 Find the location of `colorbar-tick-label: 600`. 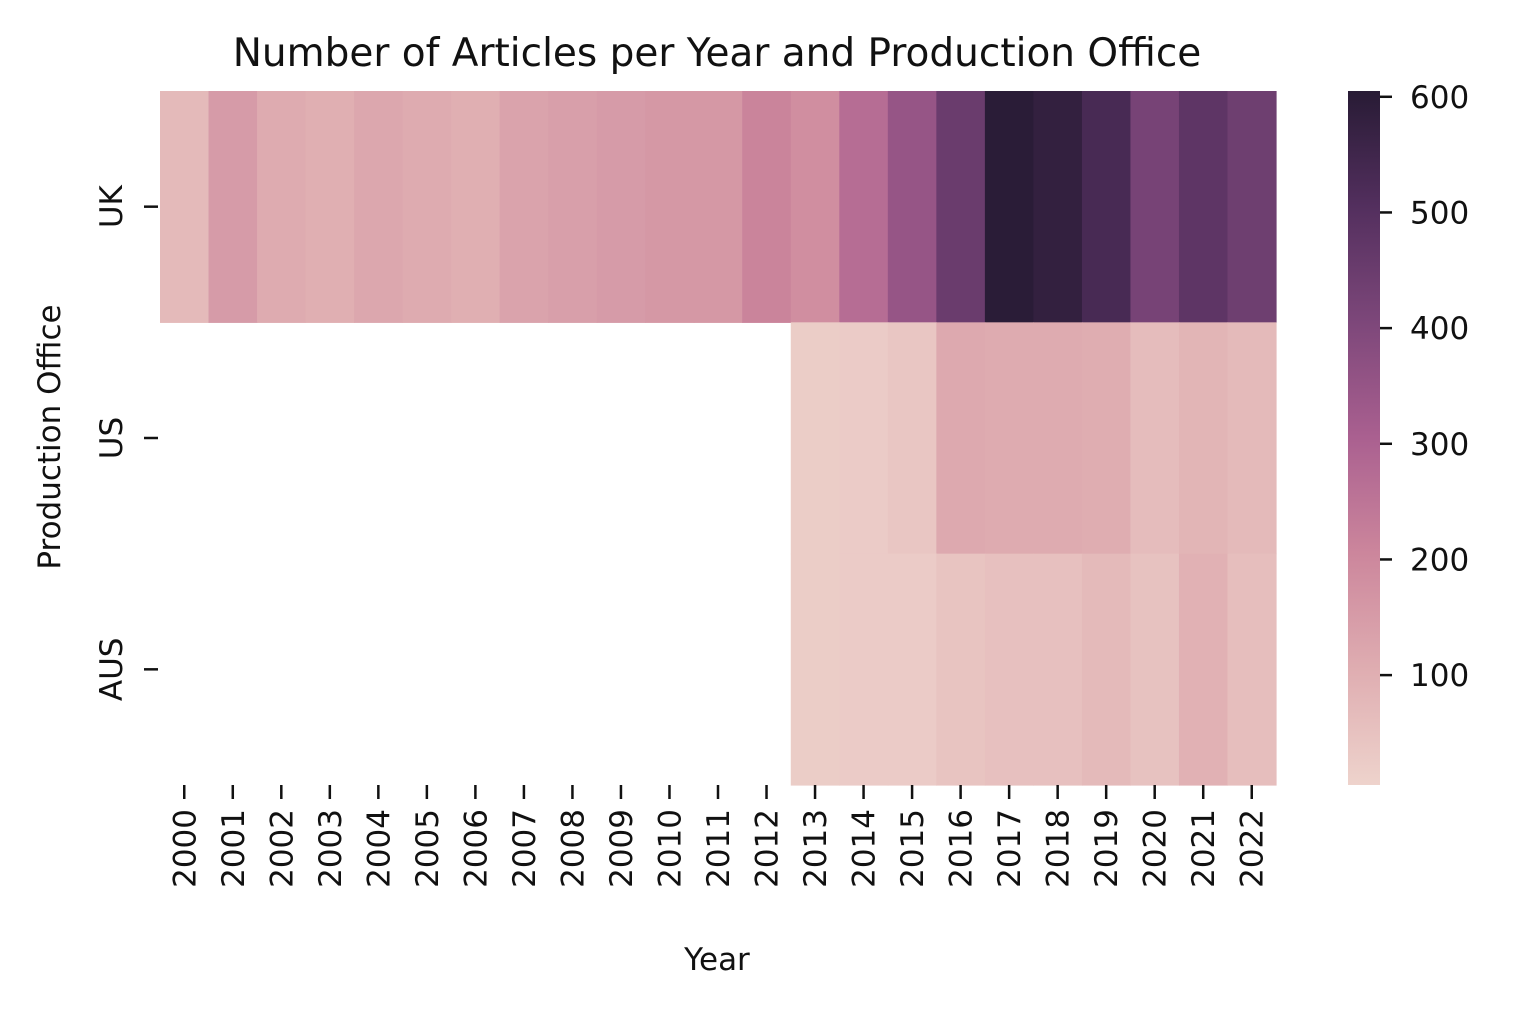

colorbar-tick-label: 600 is located at coordinates (1439, 98).